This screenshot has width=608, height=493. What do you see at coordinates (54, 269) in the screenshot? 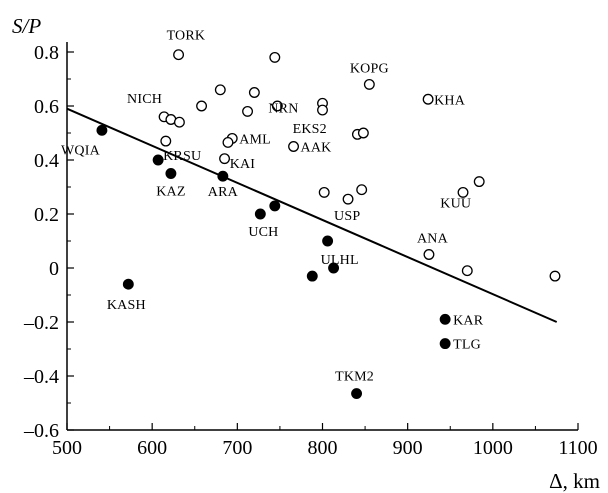
I see `y-tick-label: 0` at bounding box center [54, 269].